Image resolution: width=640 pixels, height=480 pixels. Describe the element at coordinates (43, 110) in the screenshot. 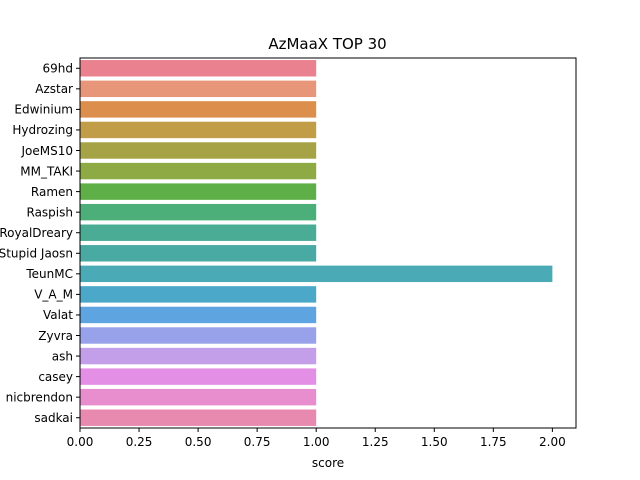

I see `y-tick-label: Edwinium` at that location.